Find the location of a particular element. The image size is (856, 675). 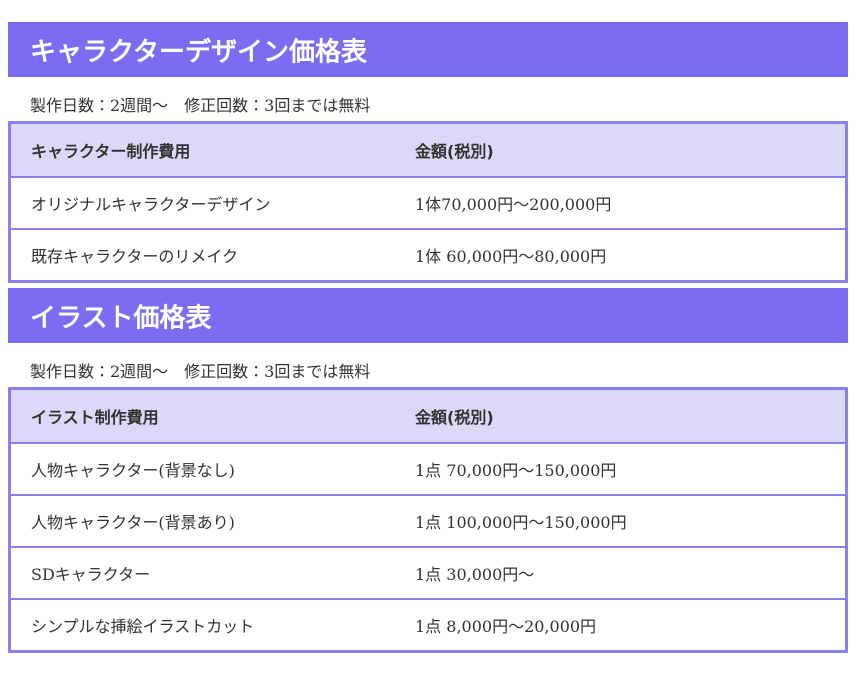

price-cell: 1体70,000円〜200,000円 is located at coordinates (513, 204).